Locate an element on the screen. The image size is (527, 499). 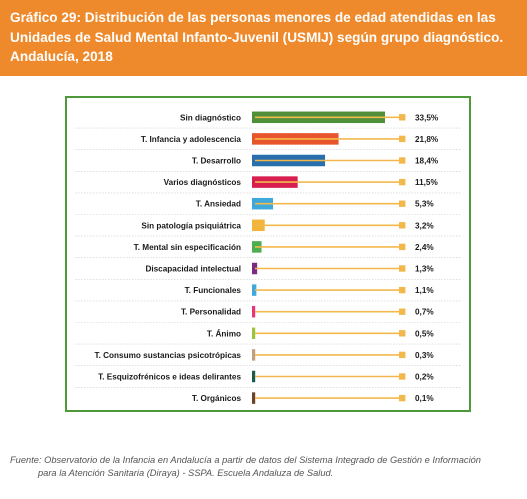
category-label: T. Infancia y adolescencia is located at coordinates (191, 139).